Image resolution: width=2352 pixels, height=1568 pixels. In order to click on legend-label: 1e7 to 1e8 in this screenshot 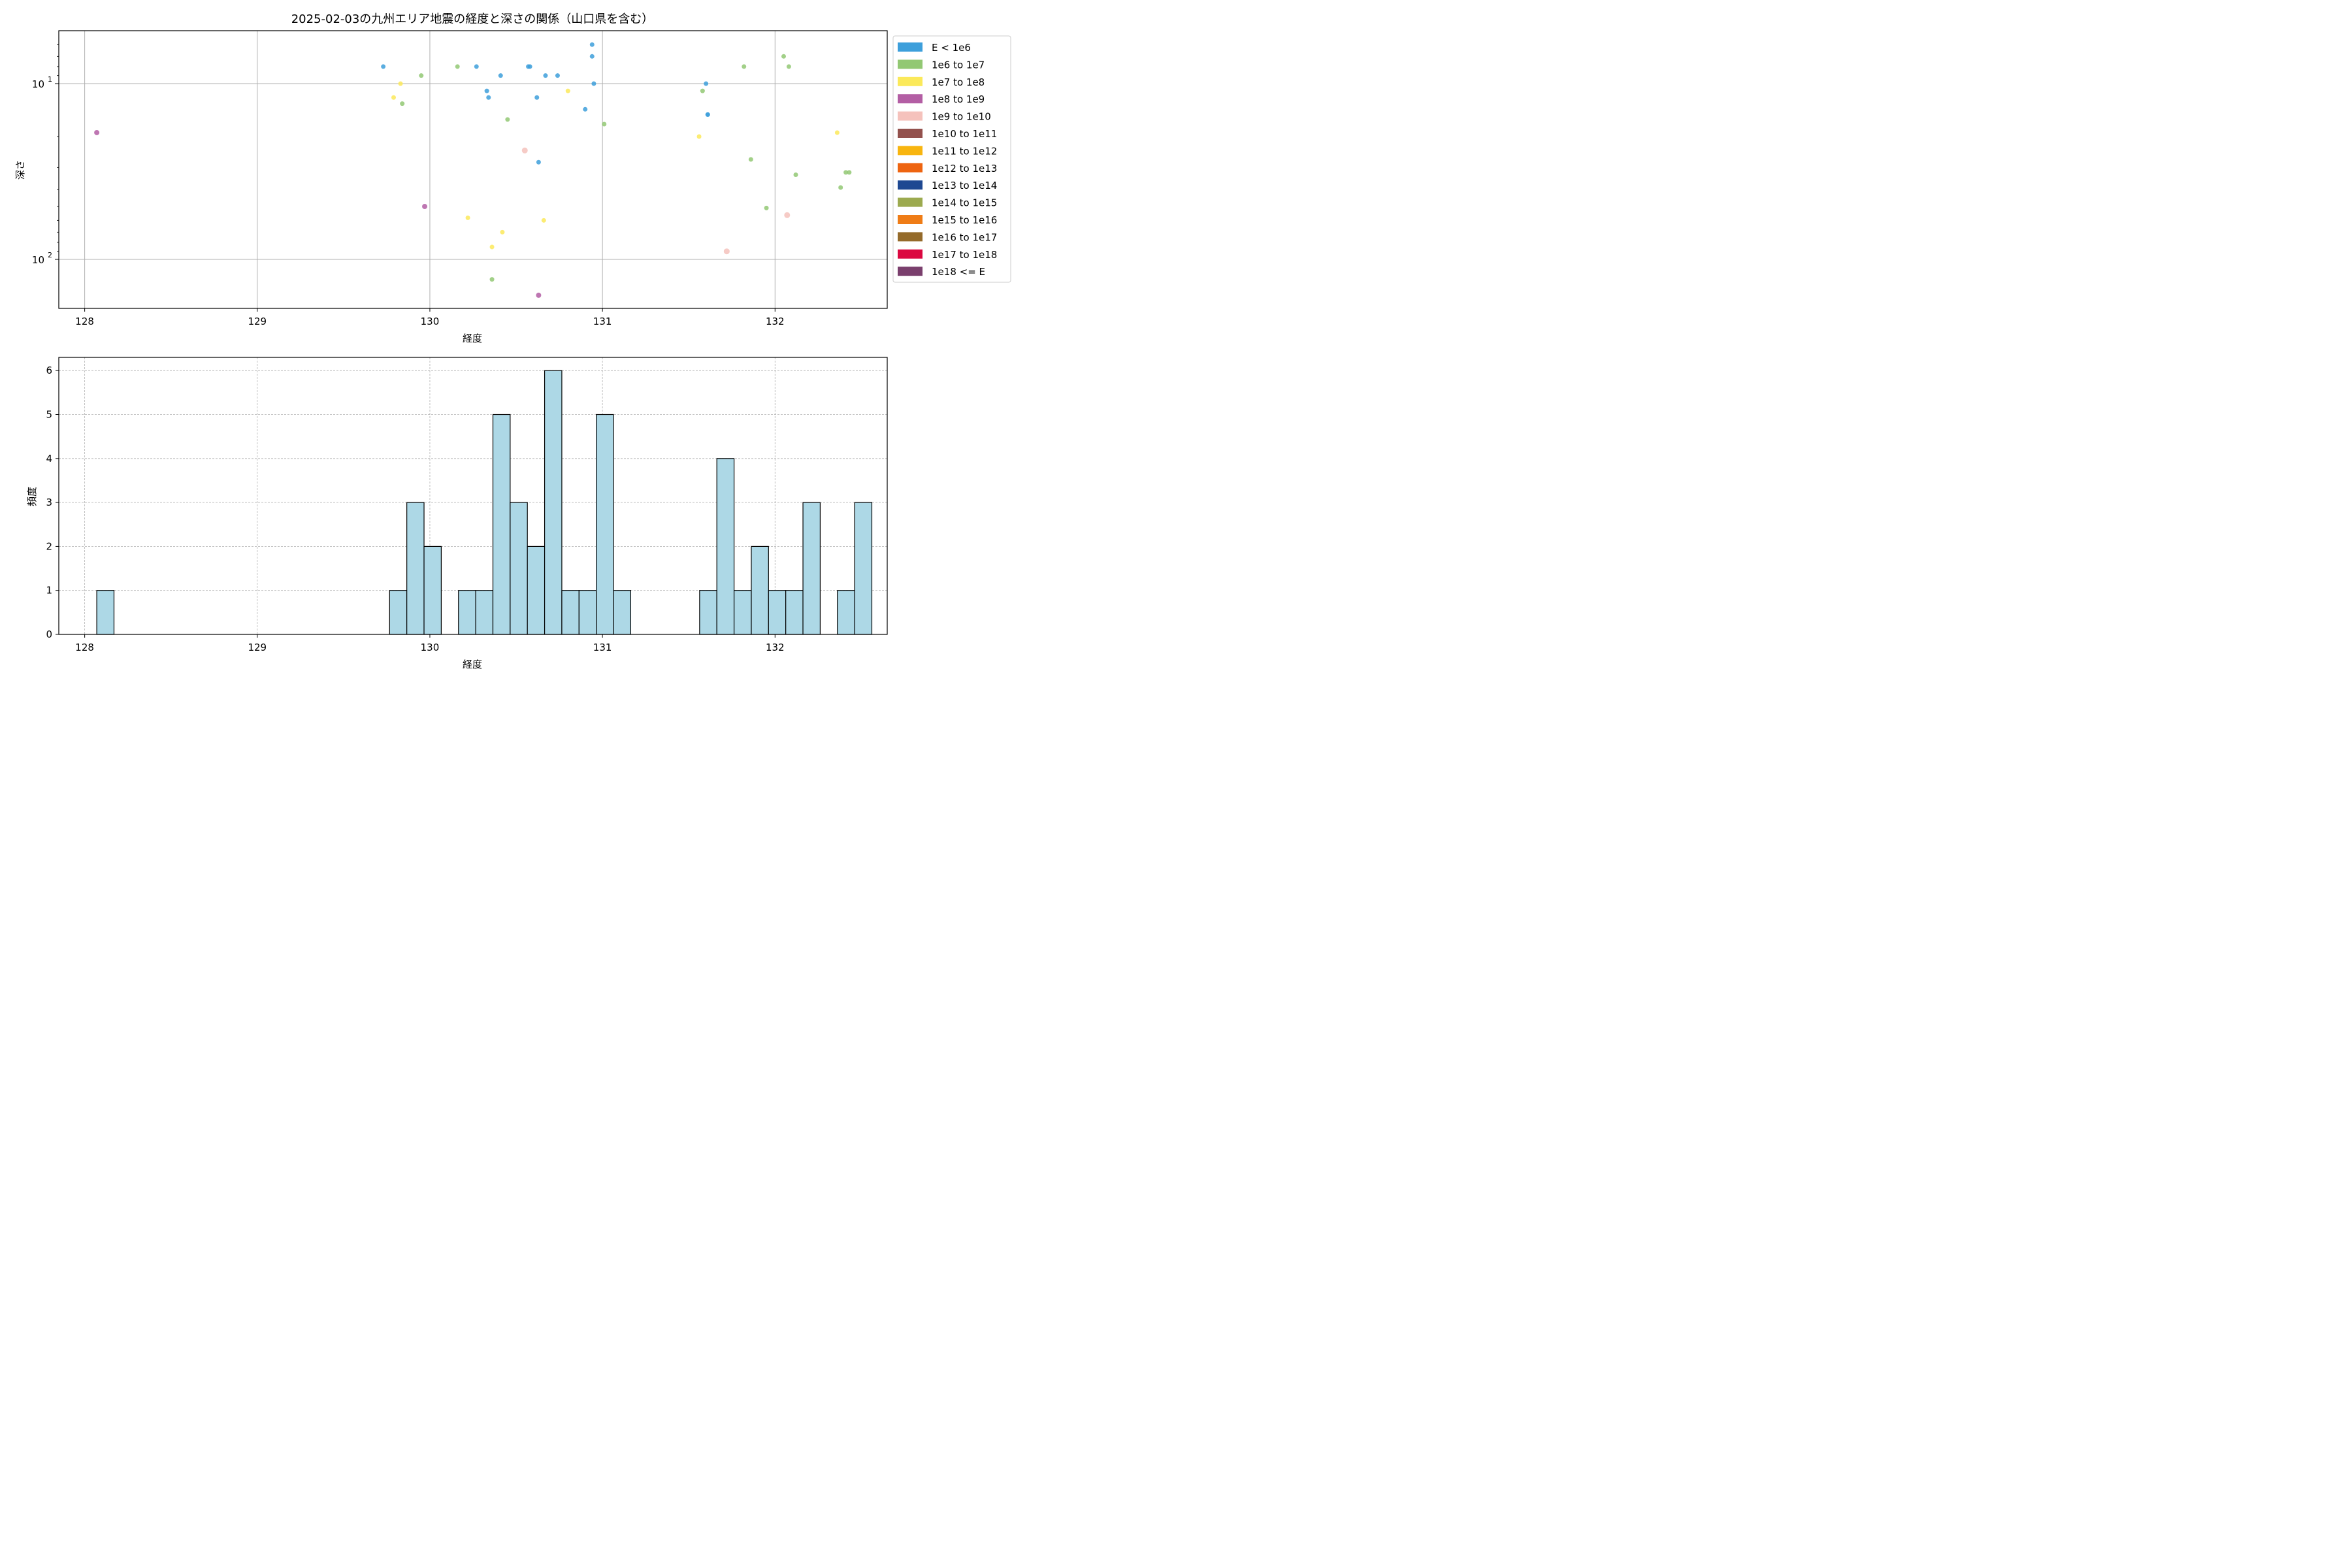, I will do `click(958, 82)`.